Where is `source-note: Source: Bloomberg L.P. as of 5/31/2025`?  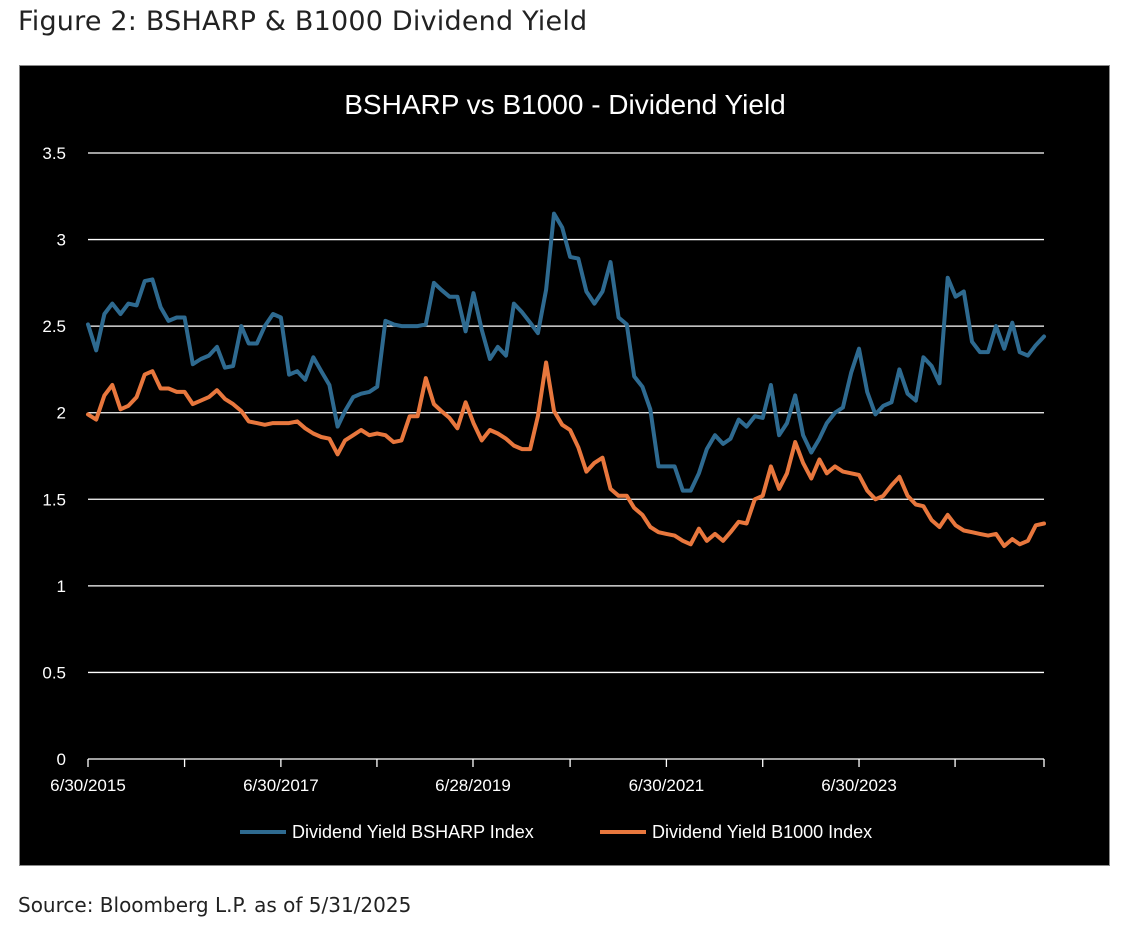
source-note: Source: Bloomberg L.P. as of 5/31/2025 is located at coordinates (215, 905).